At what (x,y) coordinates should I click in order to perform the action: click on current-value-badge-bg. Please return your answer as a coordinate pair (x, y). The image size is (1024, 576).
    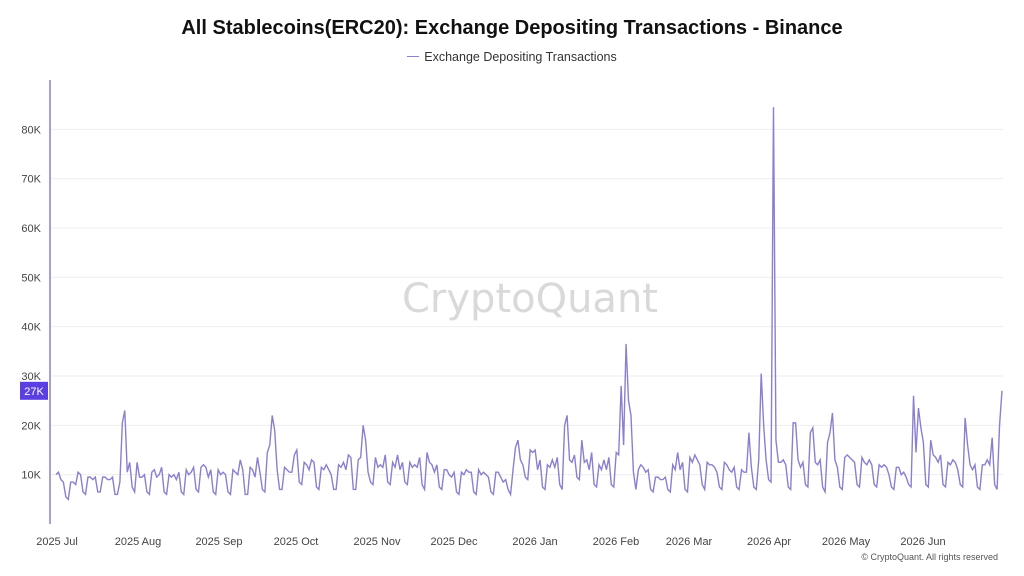
    Looking at the image, I should click on (34, 390).